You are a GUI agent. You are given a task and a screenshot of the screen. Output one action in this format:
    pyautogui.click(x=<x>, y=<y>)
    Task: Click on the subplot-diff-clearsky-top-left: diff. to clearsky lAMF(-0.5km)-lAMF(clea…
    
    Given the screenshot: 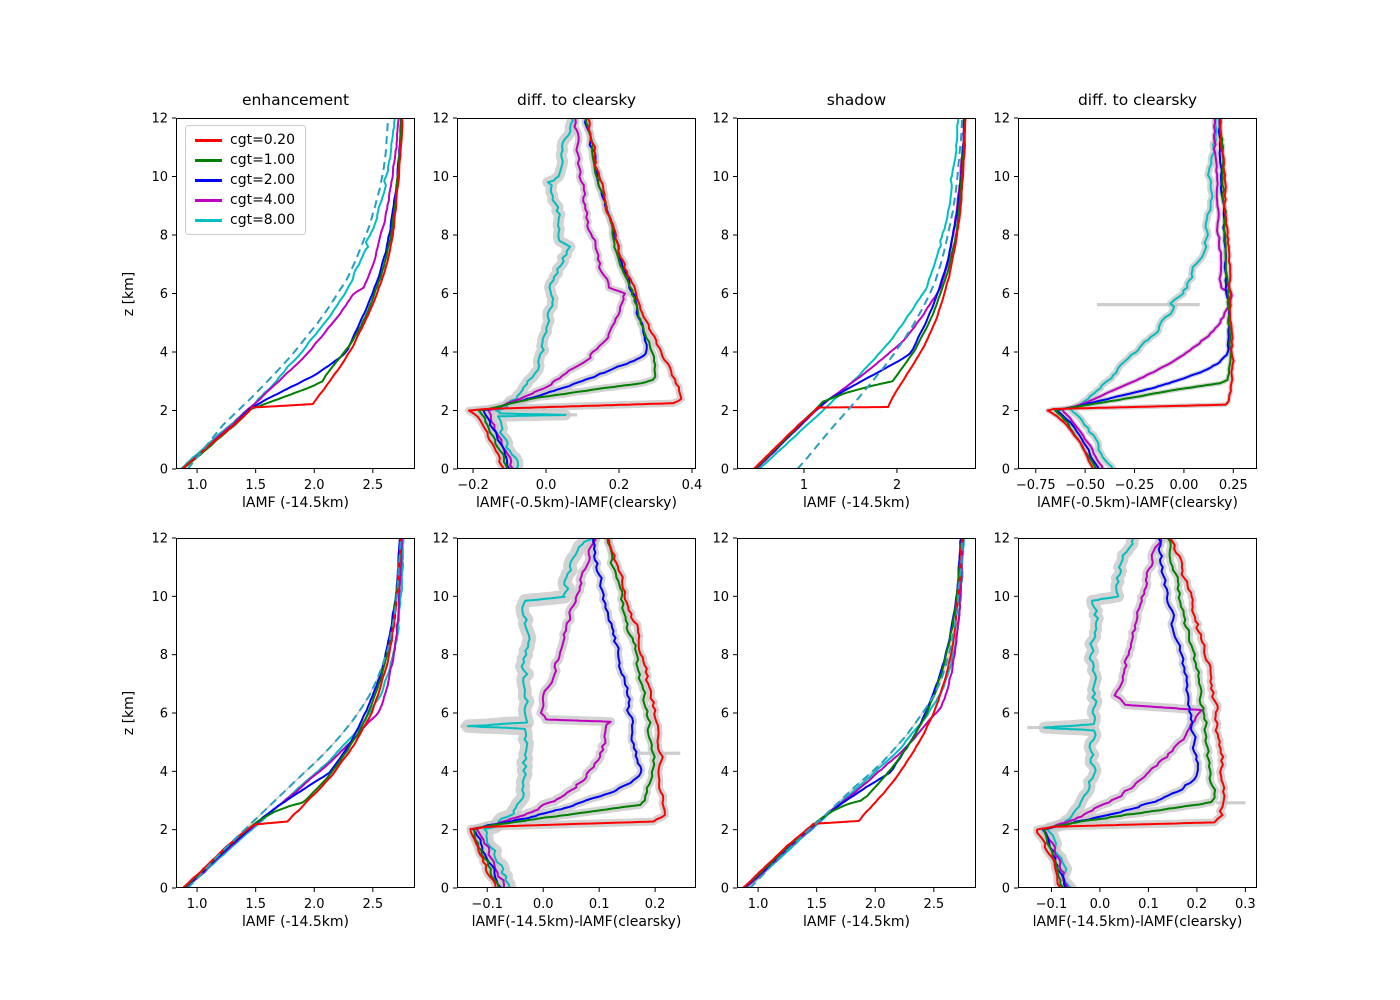 What is the action you would take?
    pyautogui.click(x=567, y=301)
    